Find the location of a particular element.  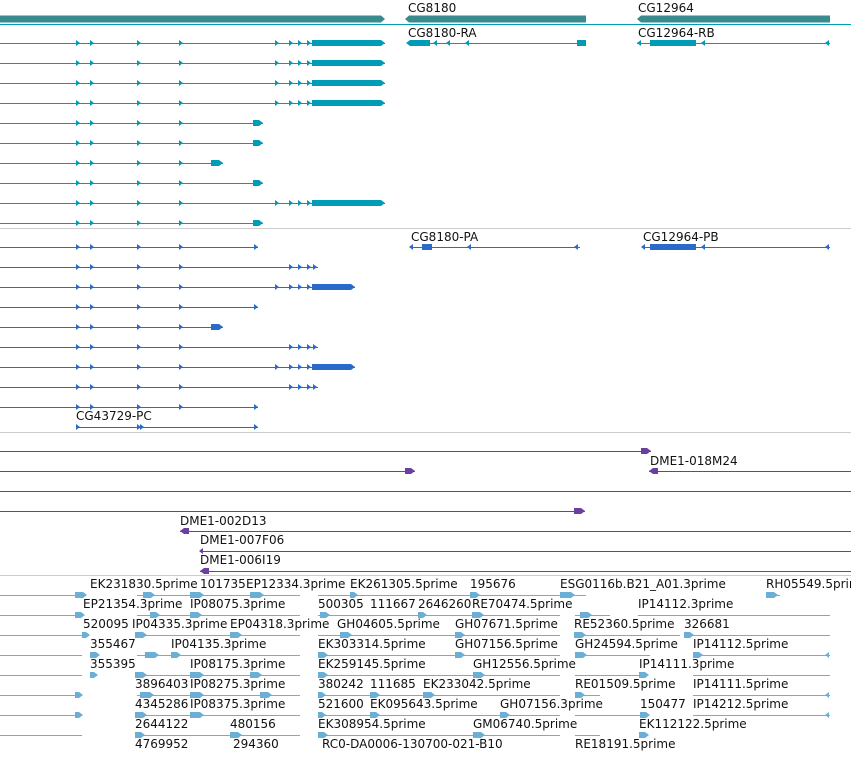

est-label: 521600 is located at coordinates (341, 704).